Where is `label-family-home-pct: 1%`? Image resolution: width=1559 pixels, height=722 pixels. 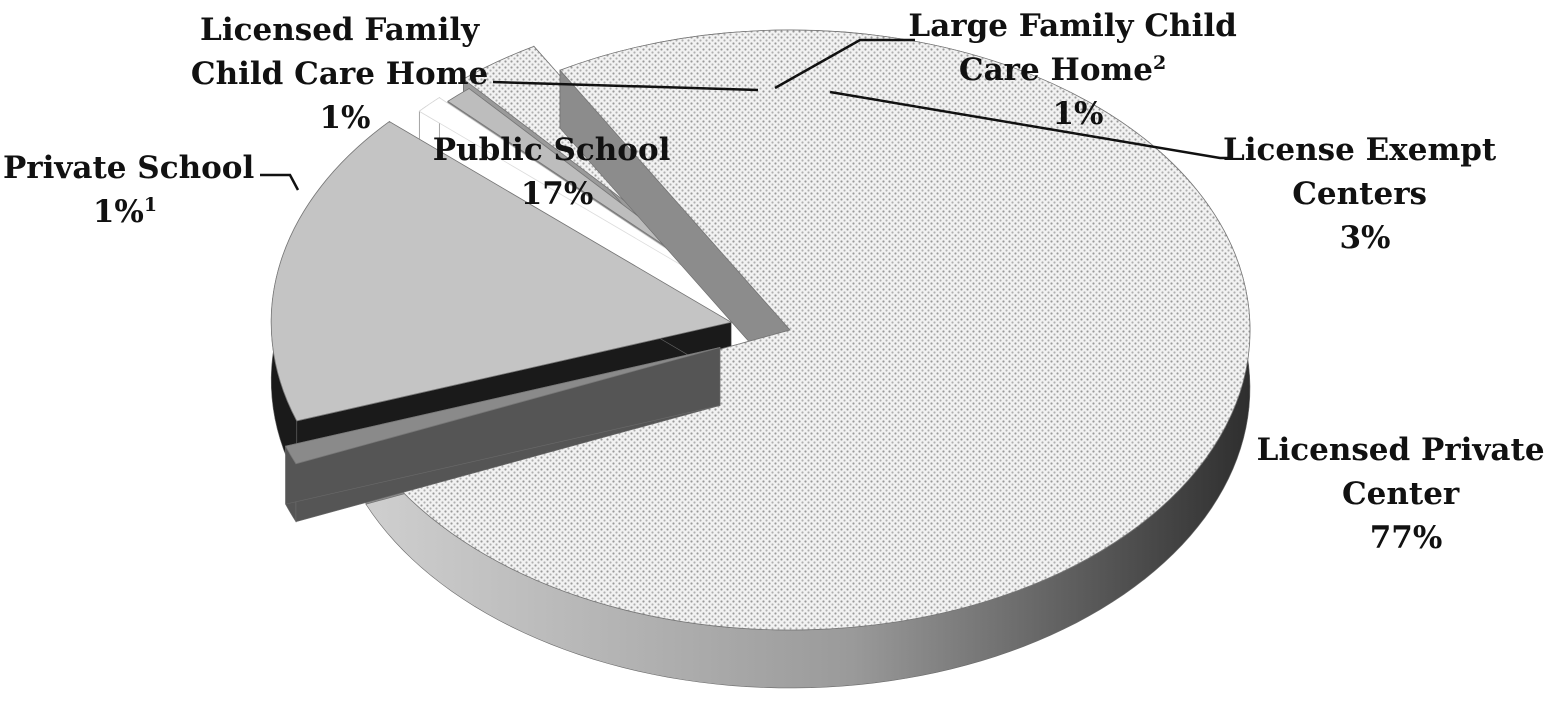 label-family-home-pct: 1% is located at coordinates (344, 118).